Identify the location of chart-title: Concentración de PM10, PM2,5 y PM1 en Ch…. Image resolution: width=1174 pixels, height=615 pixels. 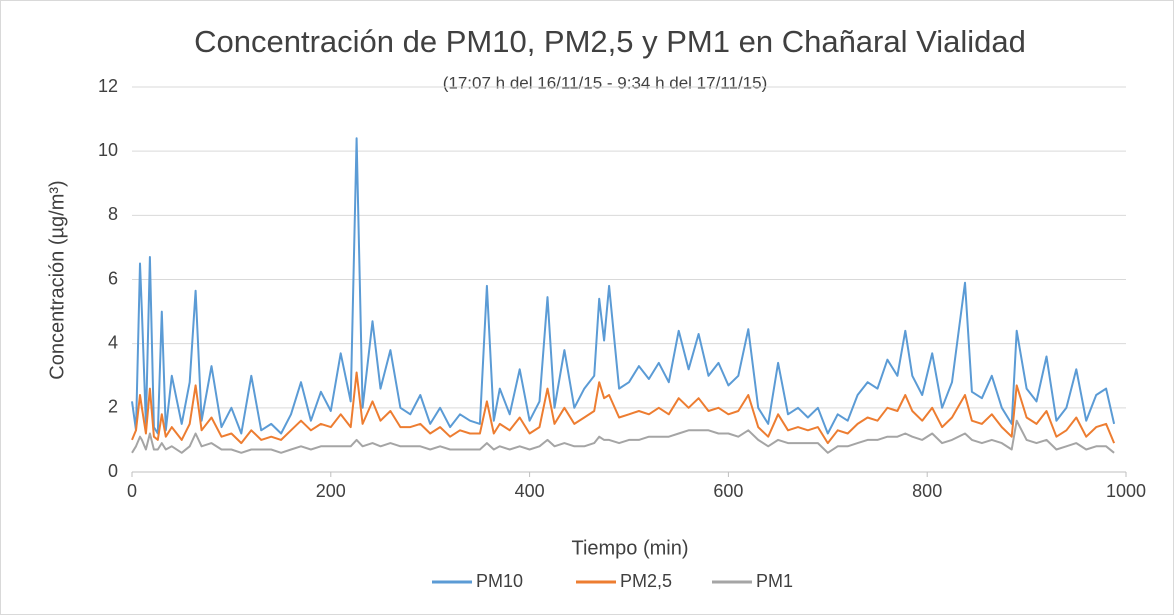
(610, 41).